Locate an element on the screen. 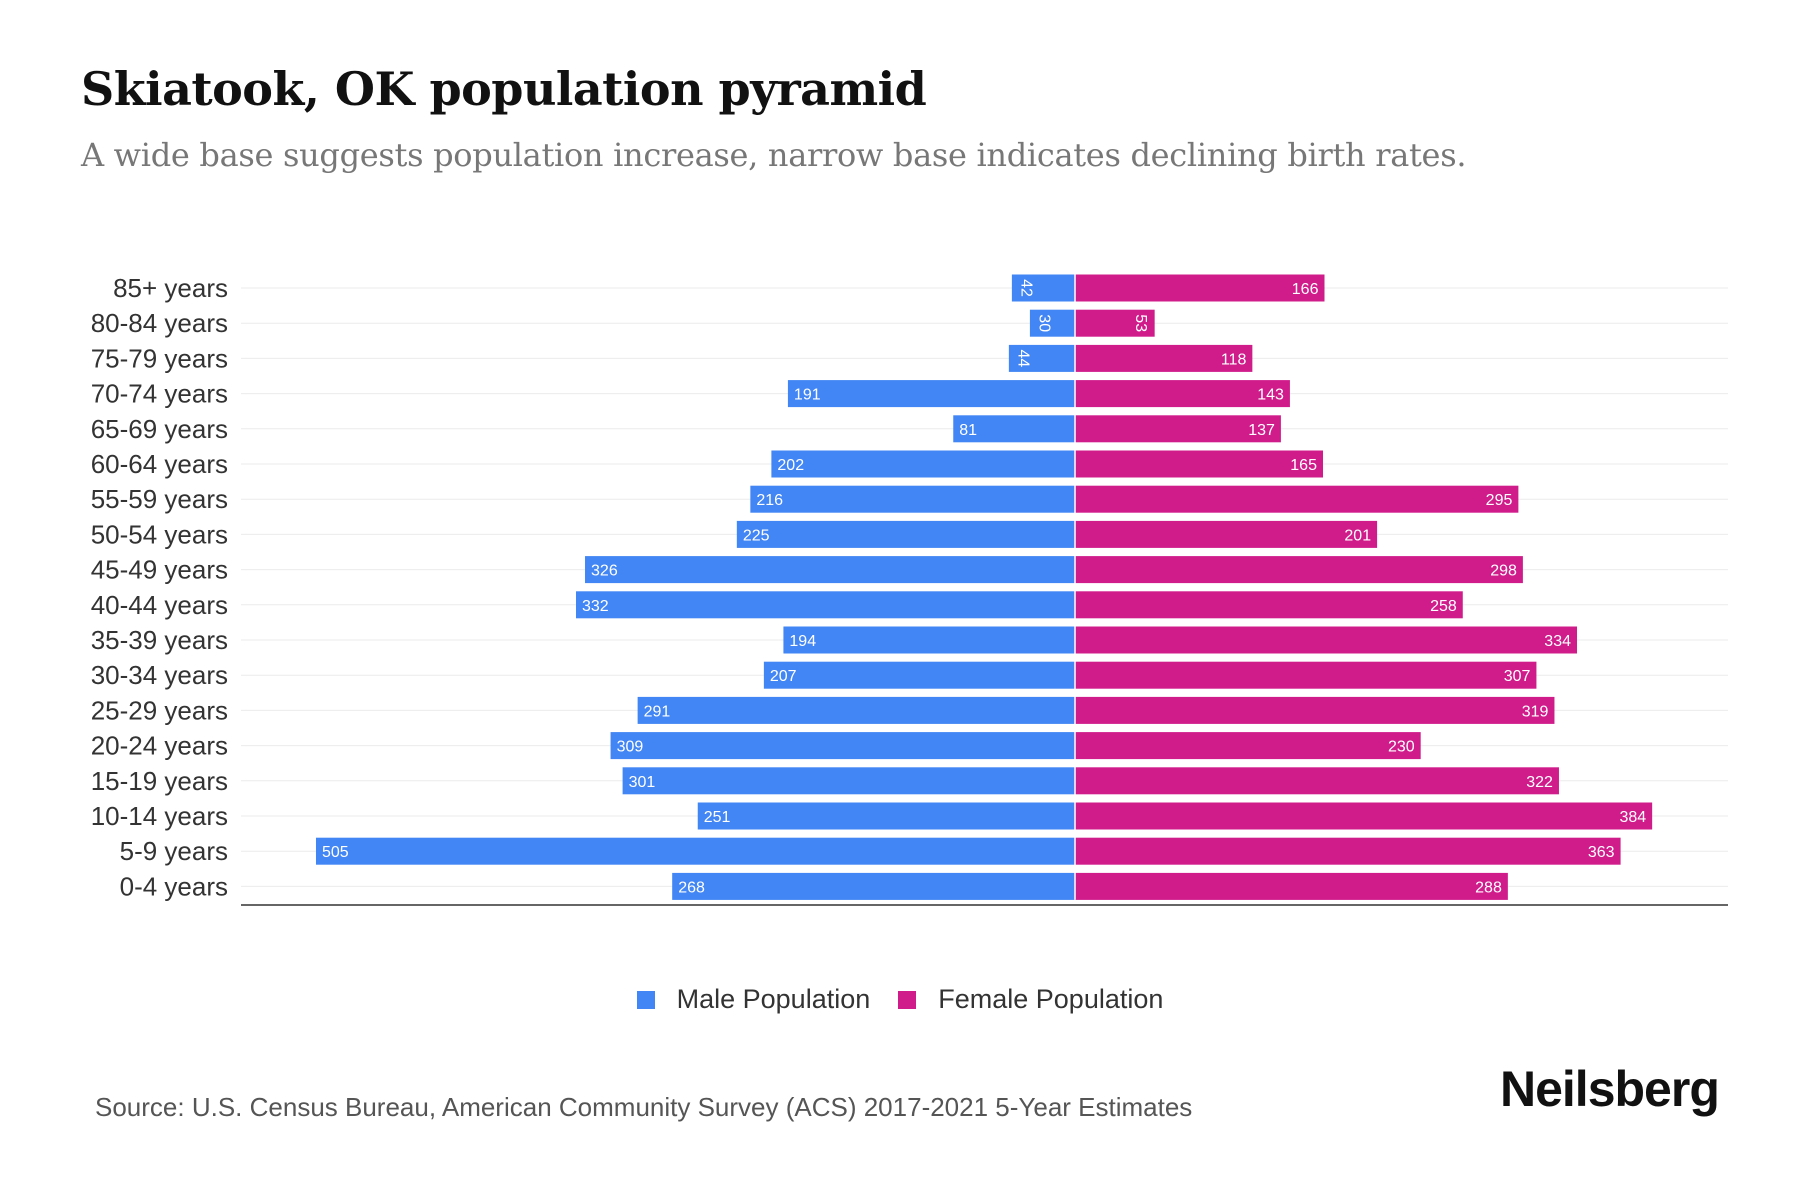 Image resolution: width=1800 pixels, height=1200 pixels. category-label: 50-54 years is located at coordinates (159, 534).